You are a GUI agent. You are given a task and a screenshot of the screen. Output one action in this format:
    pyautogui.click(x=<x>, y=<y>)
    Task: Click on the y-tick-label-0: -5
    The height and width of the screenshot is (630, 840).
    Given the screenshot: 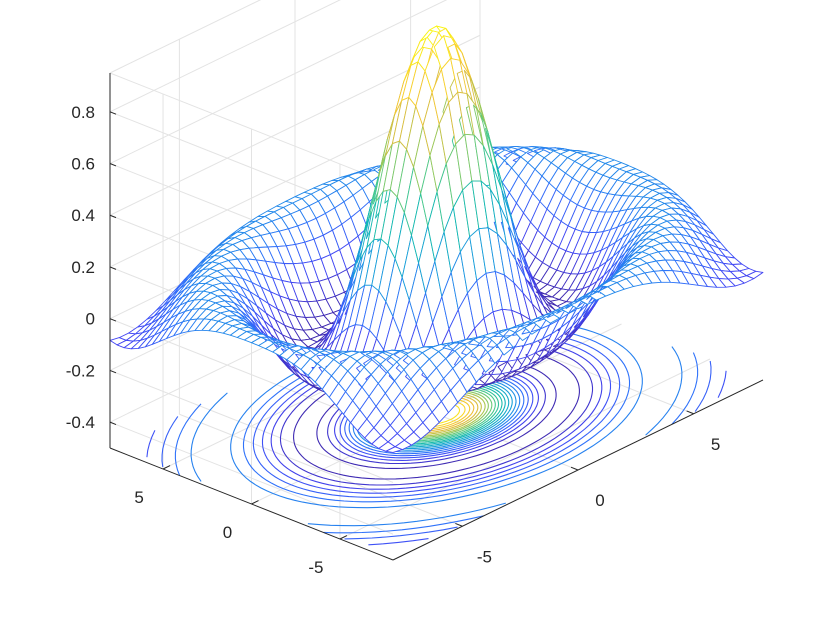 What is the action you would take?
    pyautogui.click(x=315, y=567)
    